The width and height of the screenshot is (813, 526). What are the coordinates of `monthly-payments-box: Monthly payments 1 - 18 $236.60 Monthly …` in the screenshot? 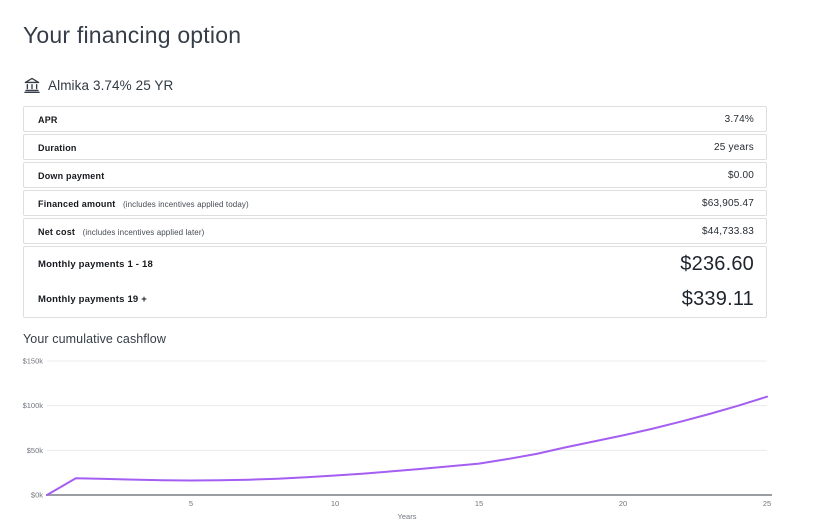 It's located at (395, 282).